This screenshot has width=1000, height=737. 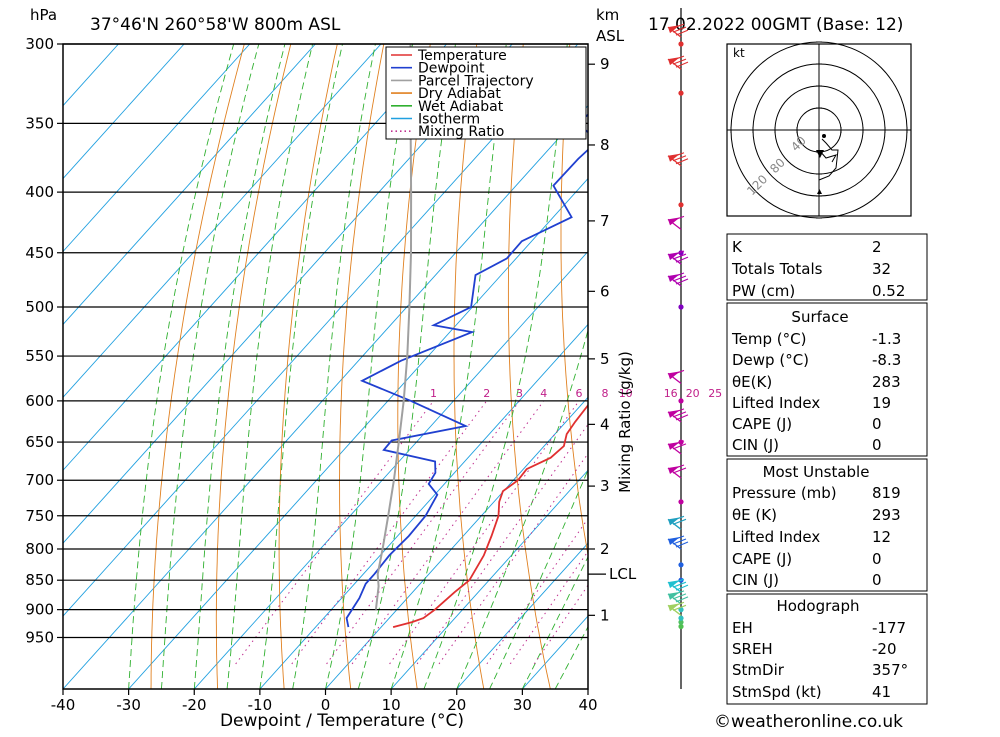 I want to click on temperature-tick-label: -30, so click(x=128, y=705).